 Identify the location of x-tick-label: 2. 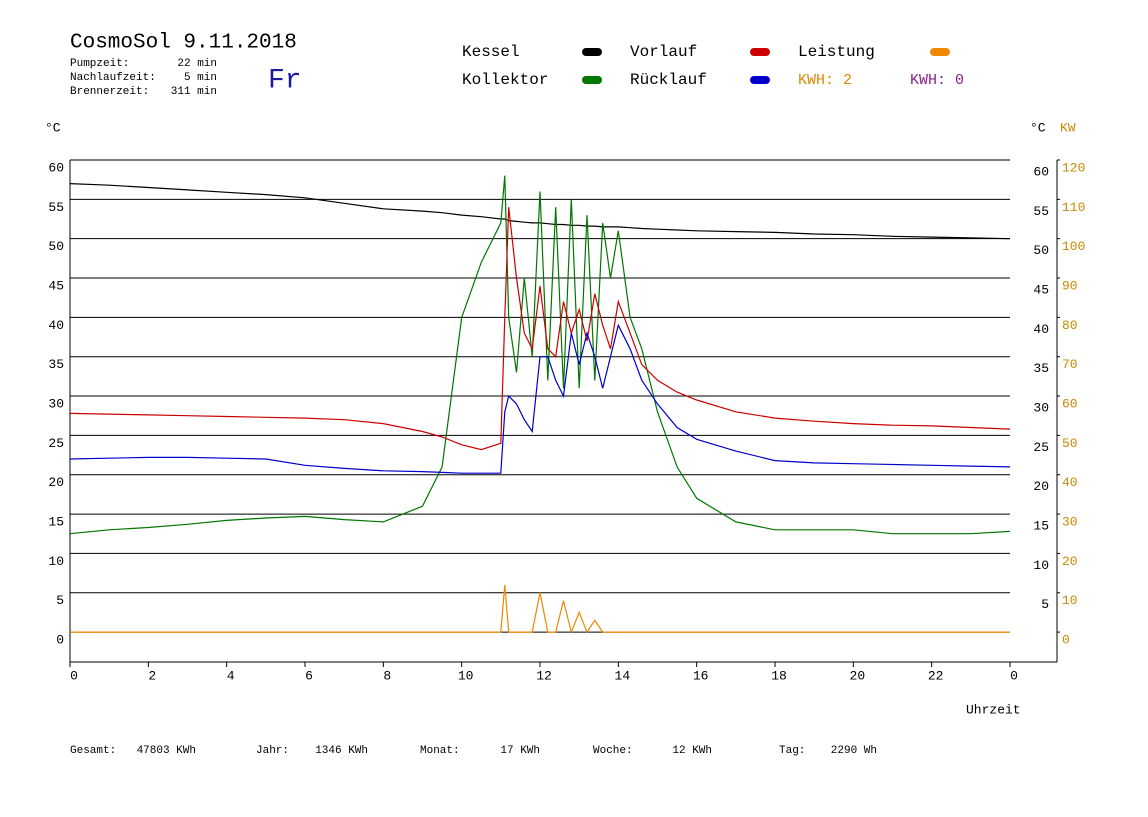
(152, 675).